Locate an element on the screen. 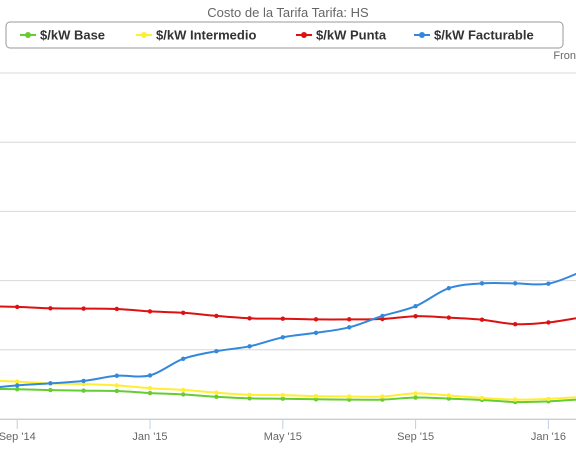  legend-label: $/kW Base is located at coordinates (72, 35).